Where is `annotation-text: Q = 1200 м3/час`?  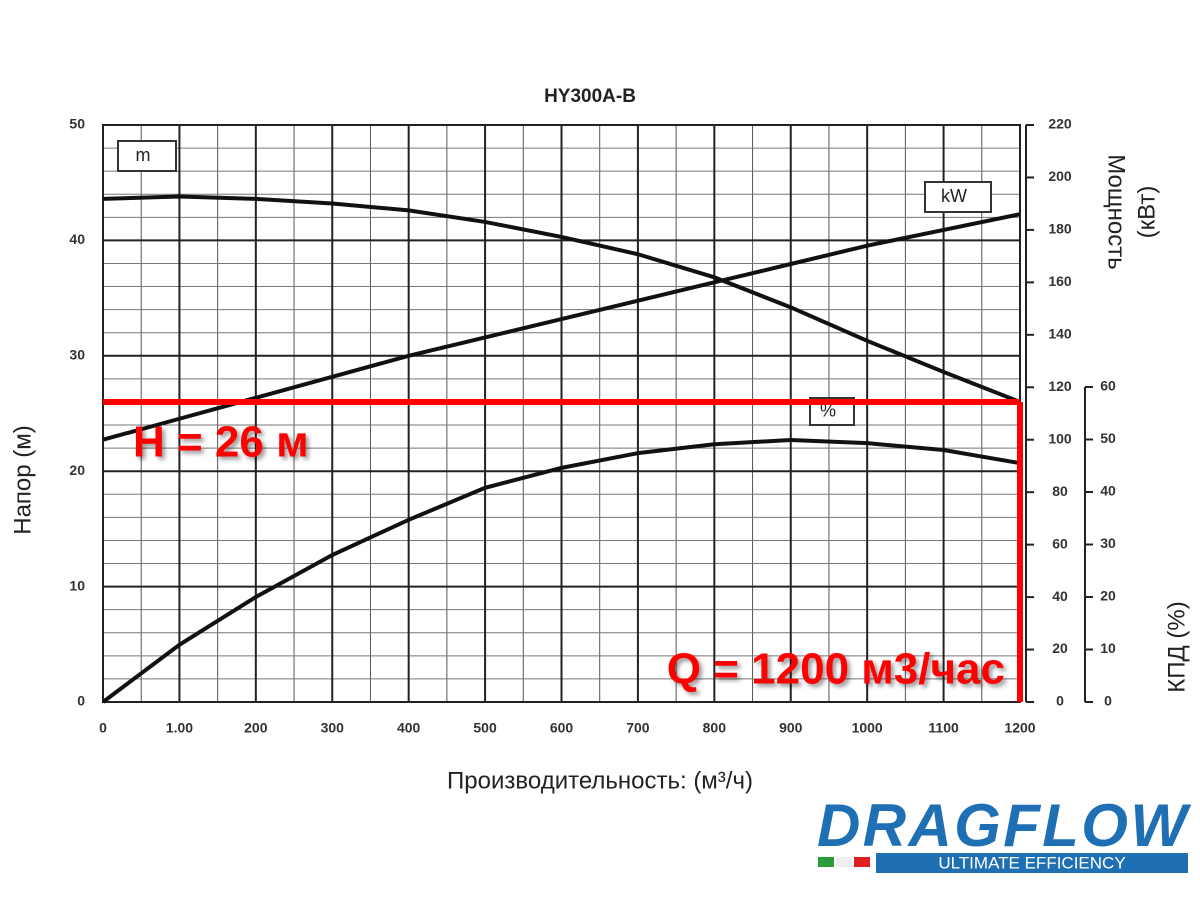
annotation-text: Q = 1200 м3/час is located at coordinates (836, 669).